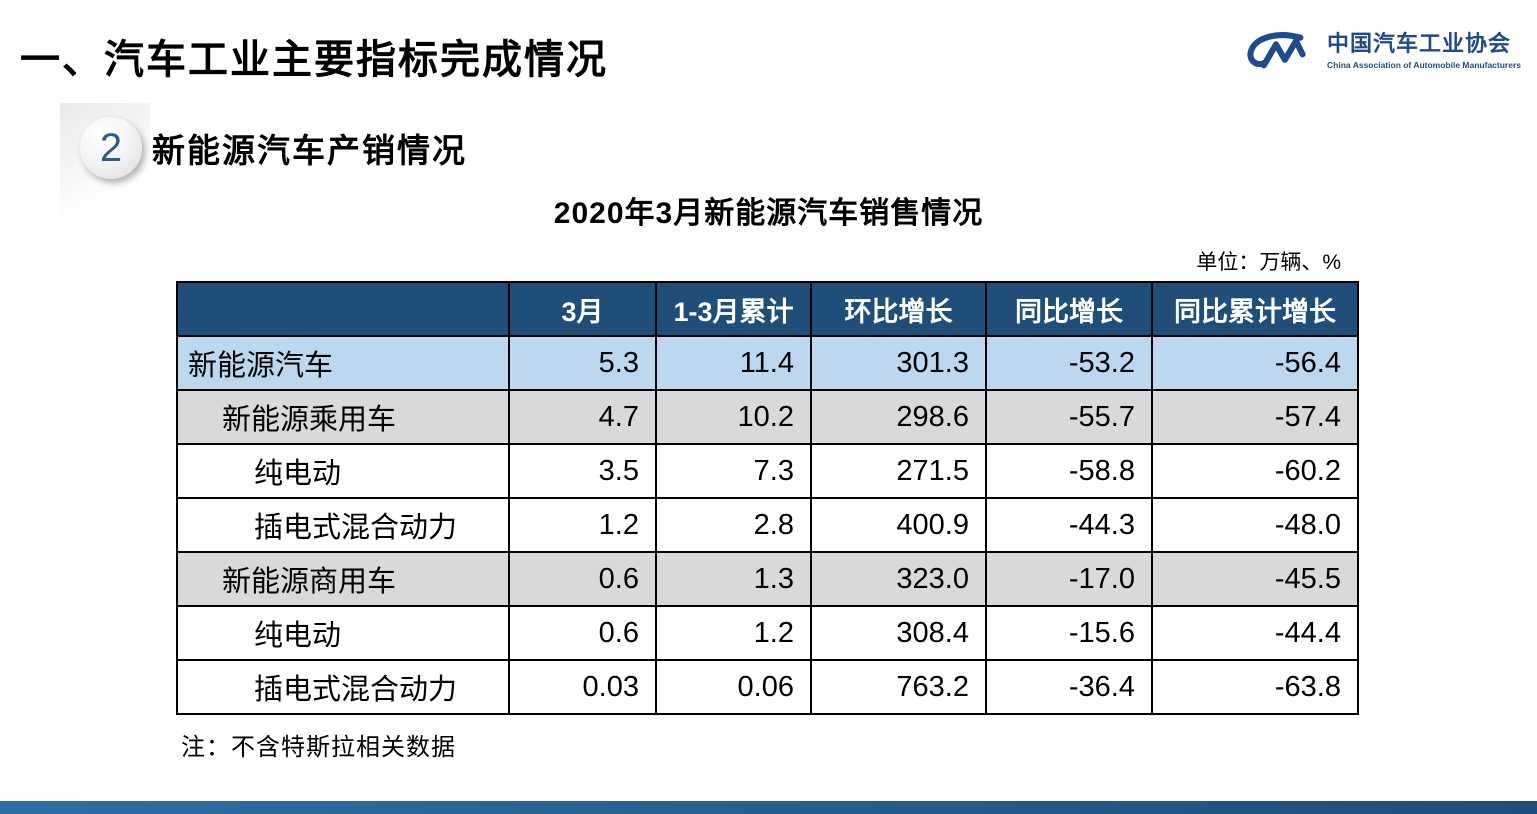  Describe the element at coordinates (1255, 471) in the screenshot. I see `cell-value: -60.2` at that location.